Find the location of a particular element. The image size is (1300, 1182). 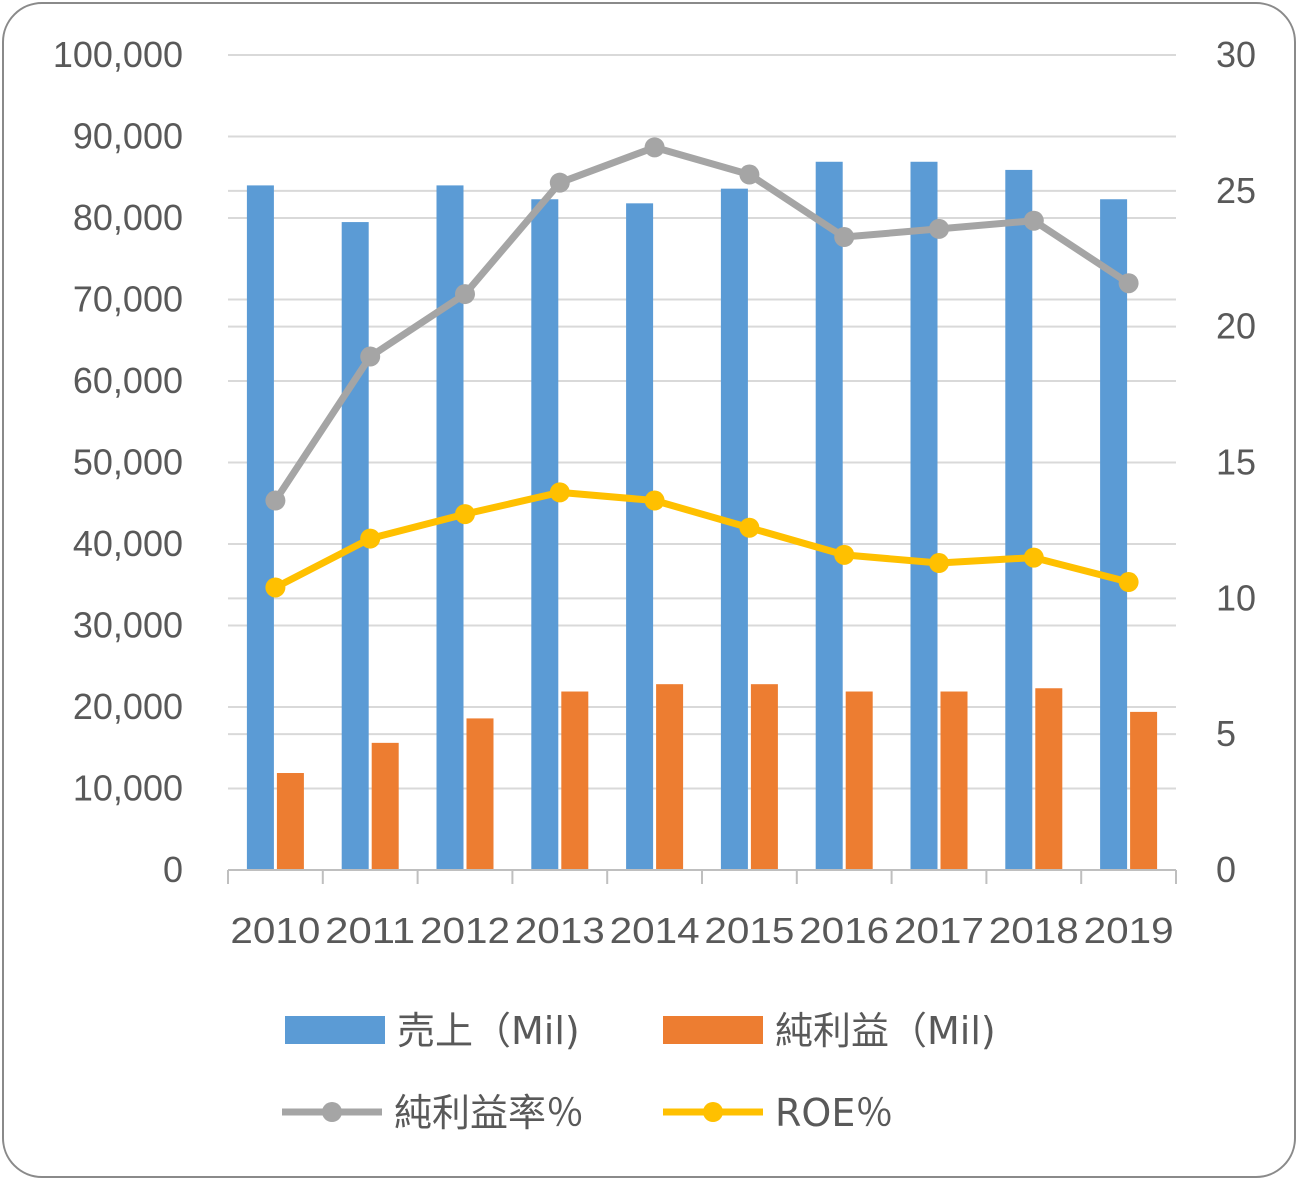

point-roe-2016 is located at coordinates (844, 554).